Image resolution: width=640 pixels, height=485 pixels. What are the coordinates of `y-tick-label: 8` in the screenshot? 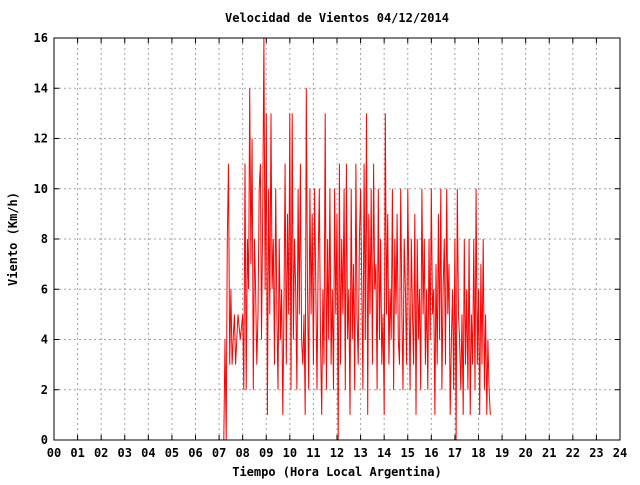 It's located at (44, 239).